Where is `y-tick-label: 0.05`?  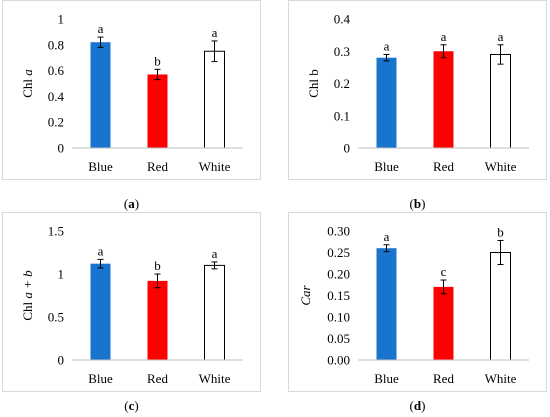 y-tick-label: 0.05 is located at coordinates (338, 338).